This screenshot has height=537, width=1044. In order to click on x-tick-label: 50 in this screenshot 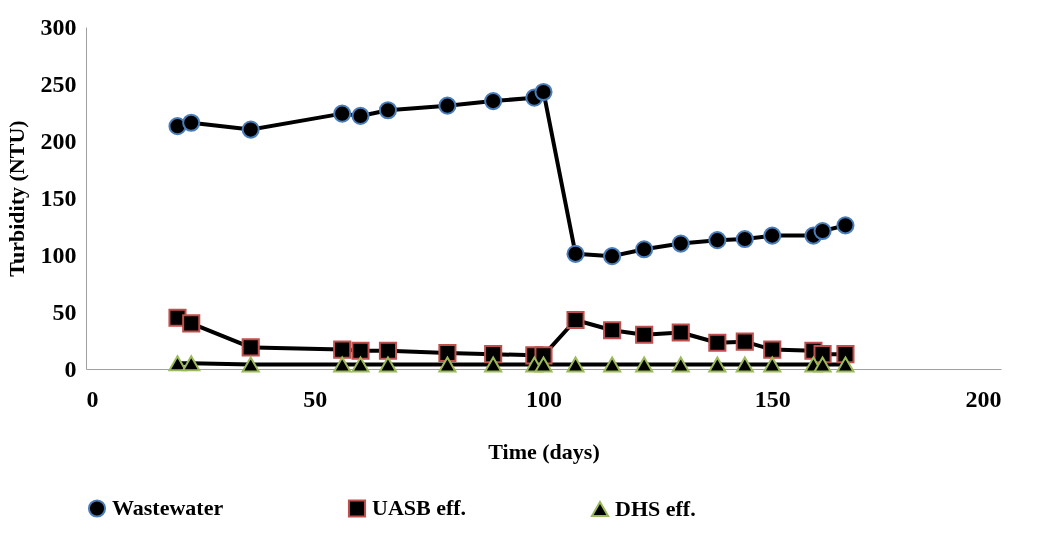, I will do `click(315, 398)`.